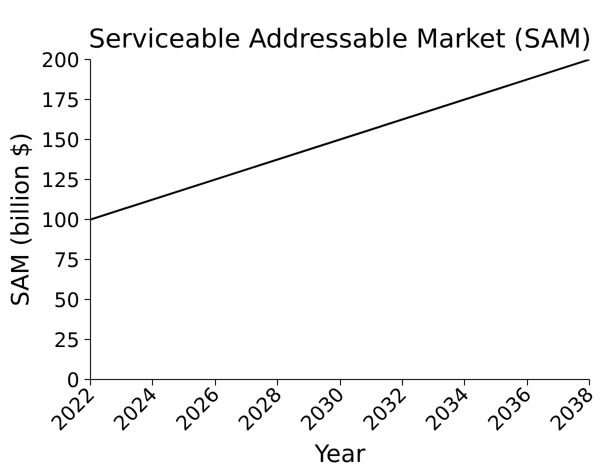 This screenshot has height=471, width=612. Describe the element at coordinates (67, 340) in the screenshot. I see `y-tick-label: 25` at that location.